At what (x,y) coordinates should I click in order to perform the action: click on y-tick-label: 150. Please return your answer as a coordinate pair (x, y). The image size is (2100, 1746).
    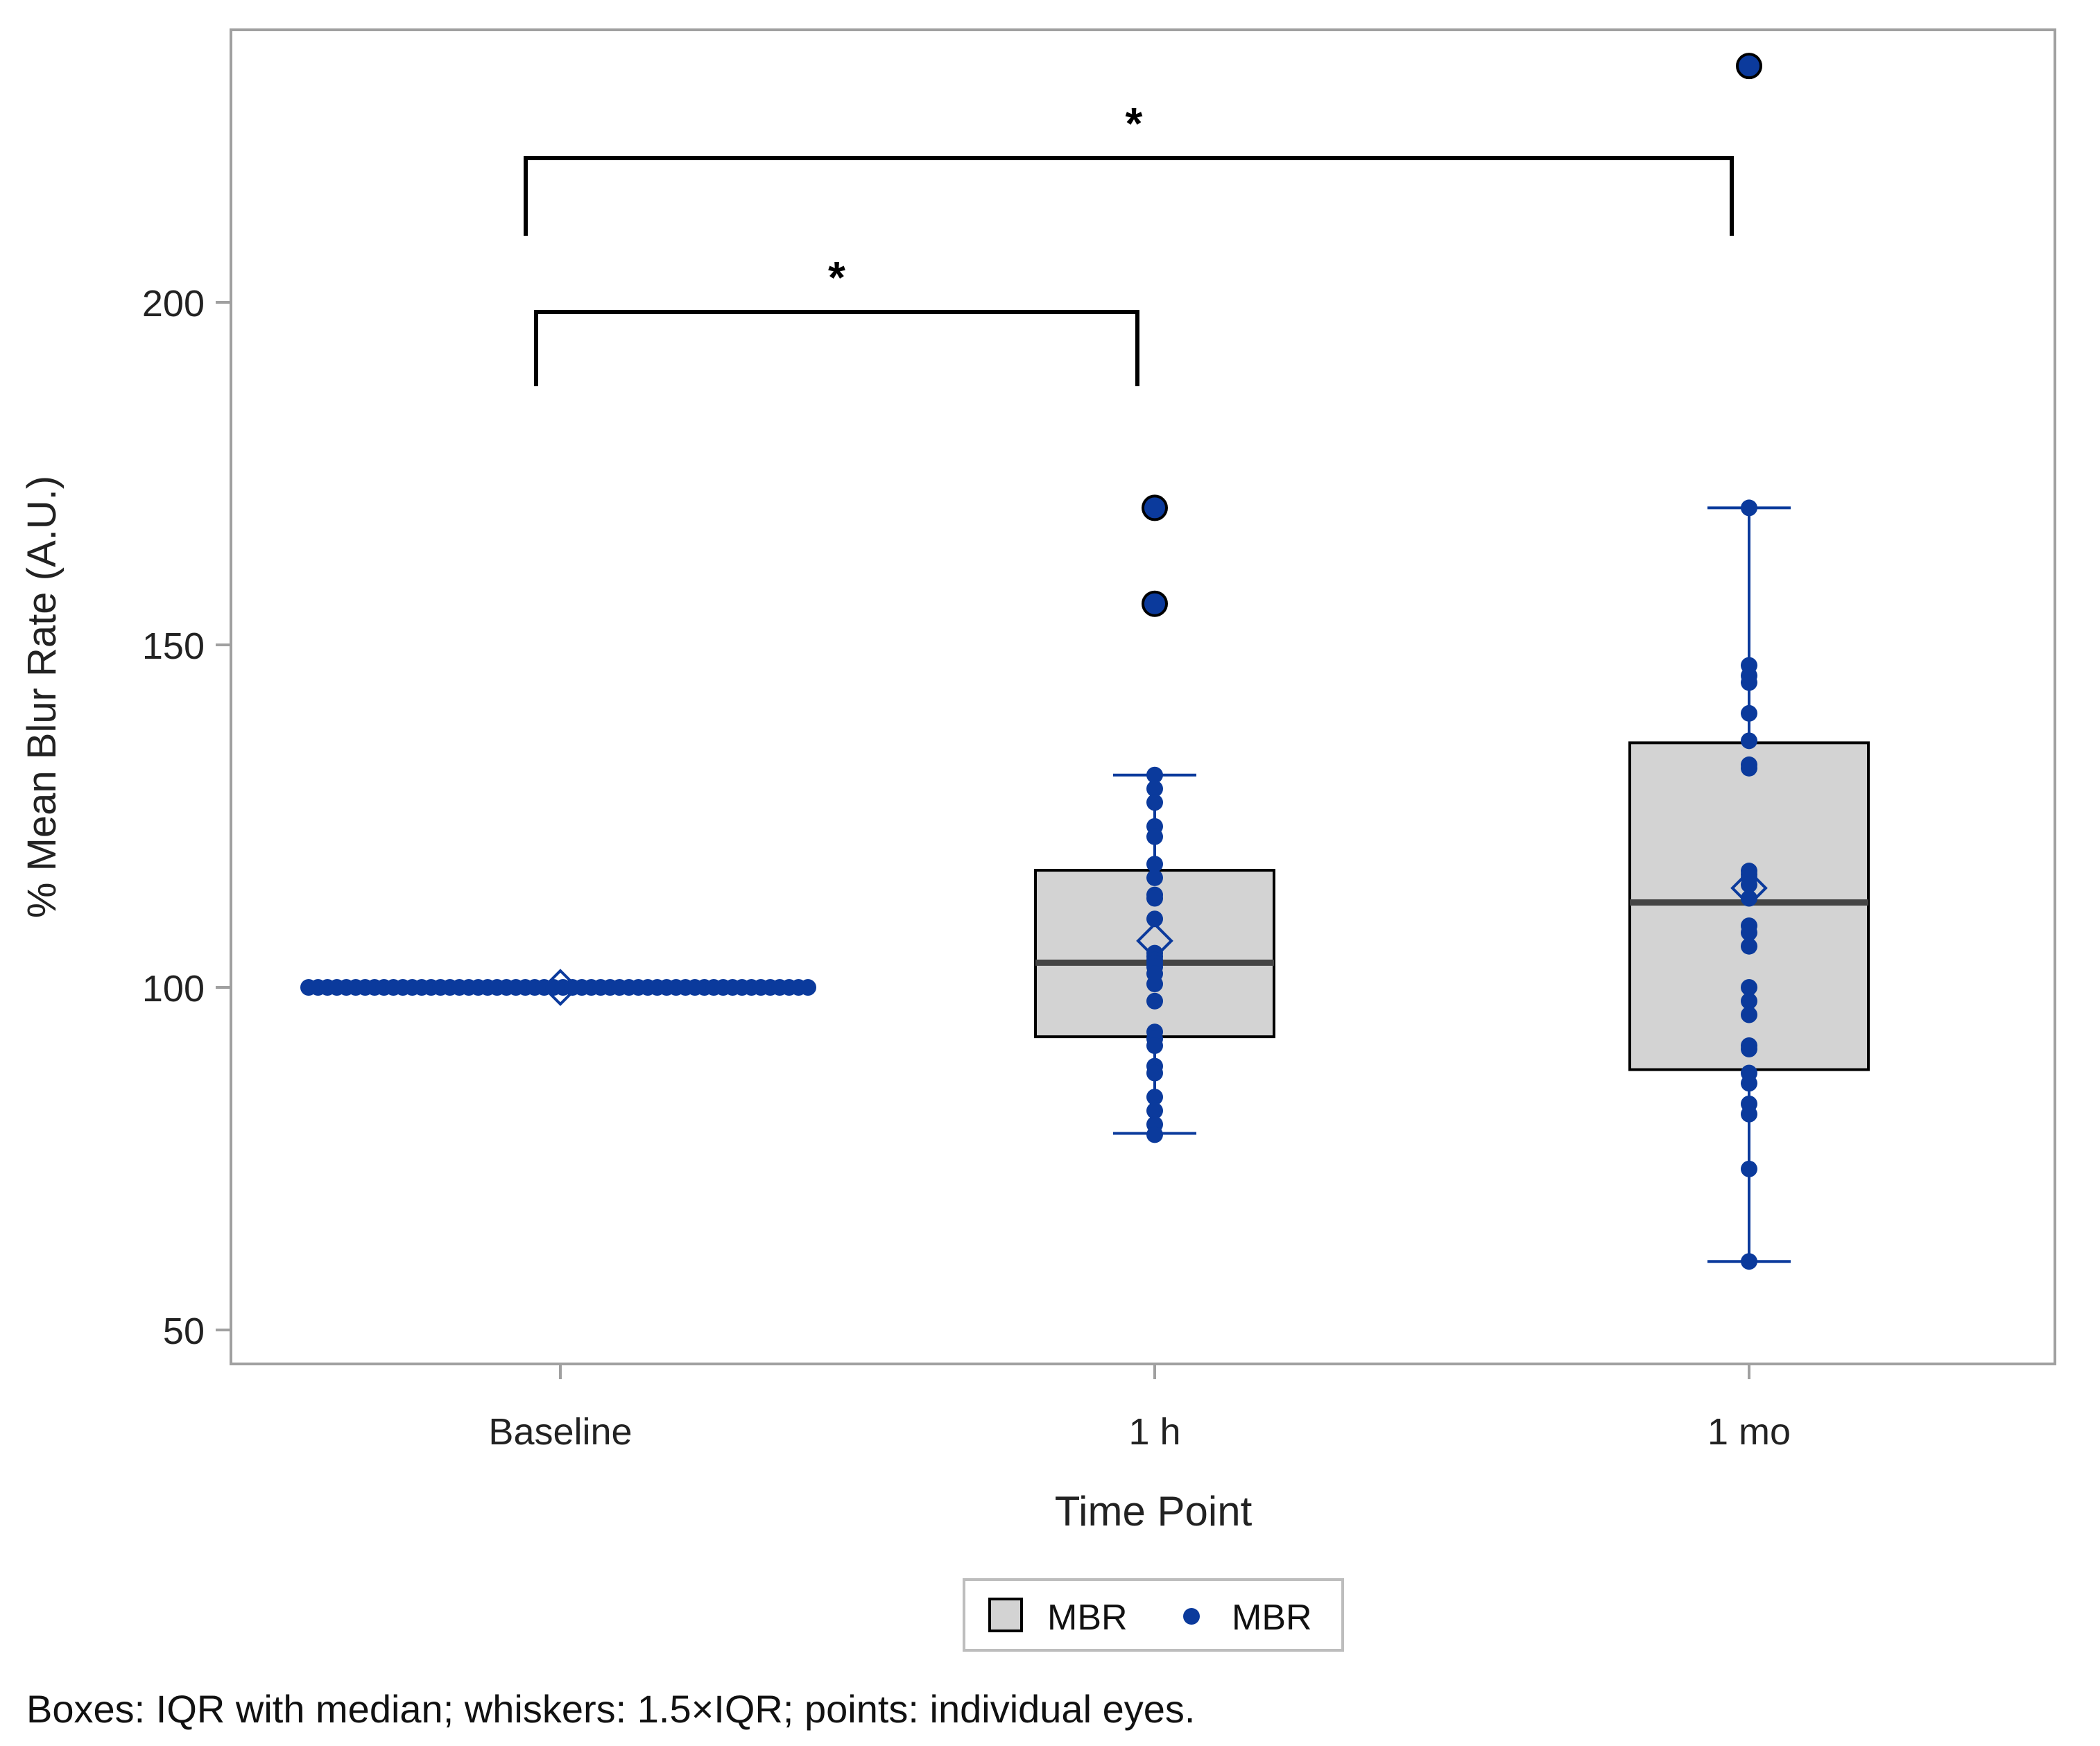
    Looking at the image, I should click on (173, 646).